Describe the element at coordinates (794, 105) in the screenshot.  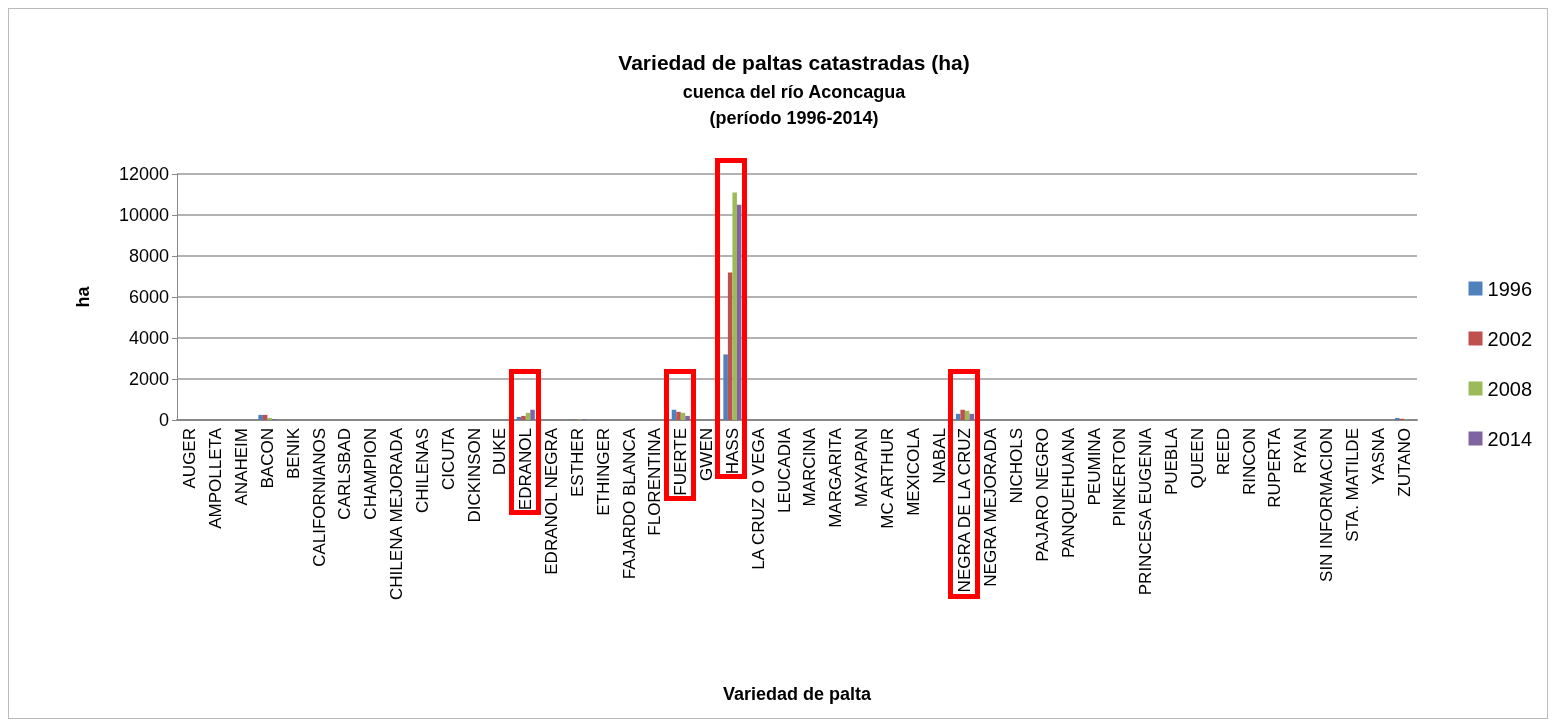
I see `chart-subtitle: cuenca del río Aconcagua (período 1996-2014)` at that location.